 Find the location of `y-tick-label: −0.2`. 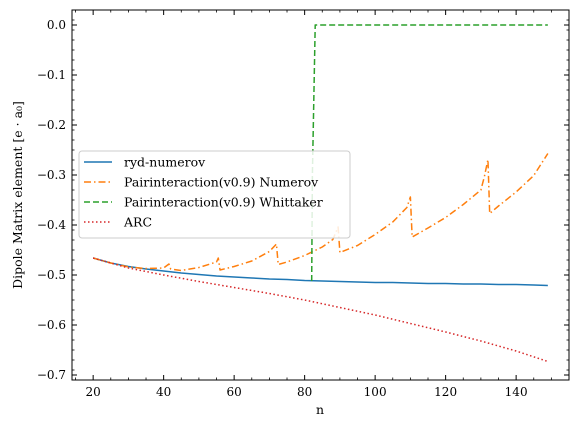

y-tick-label: −0.2 is located at coordinates (51, 125).